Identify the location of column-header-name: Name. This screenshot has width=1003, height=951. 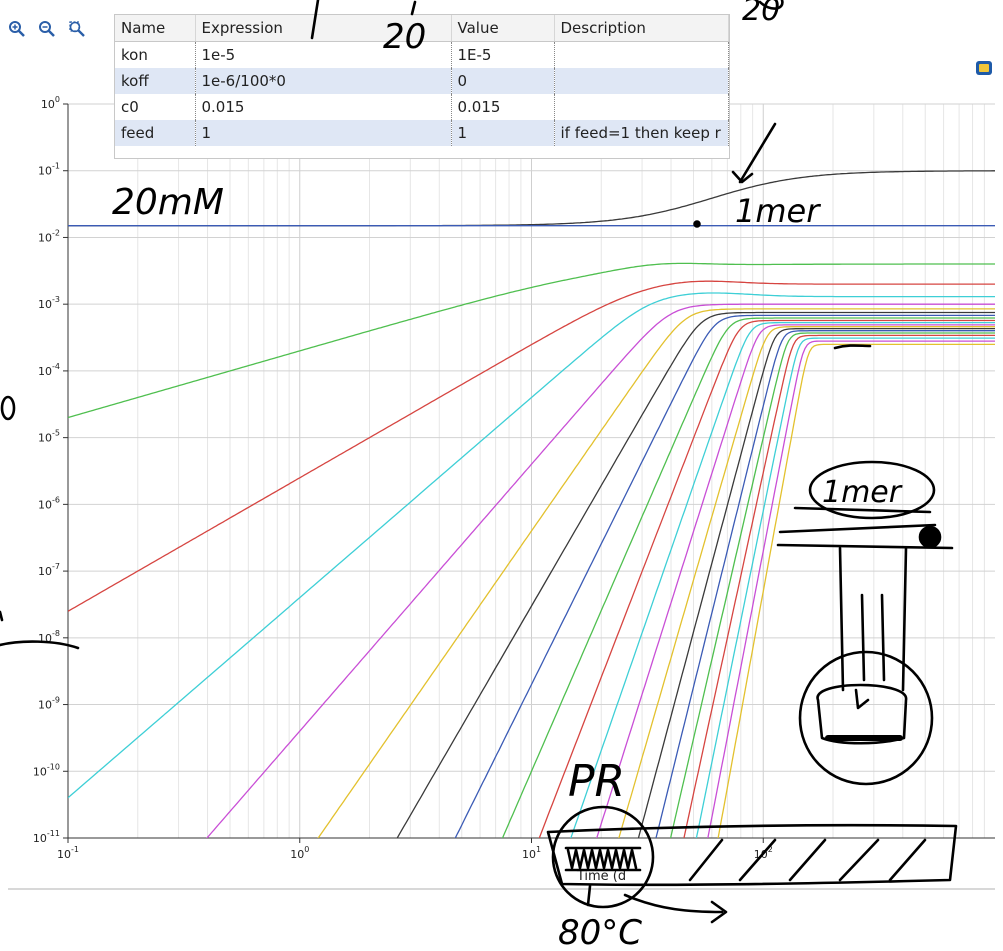
(155, 28).